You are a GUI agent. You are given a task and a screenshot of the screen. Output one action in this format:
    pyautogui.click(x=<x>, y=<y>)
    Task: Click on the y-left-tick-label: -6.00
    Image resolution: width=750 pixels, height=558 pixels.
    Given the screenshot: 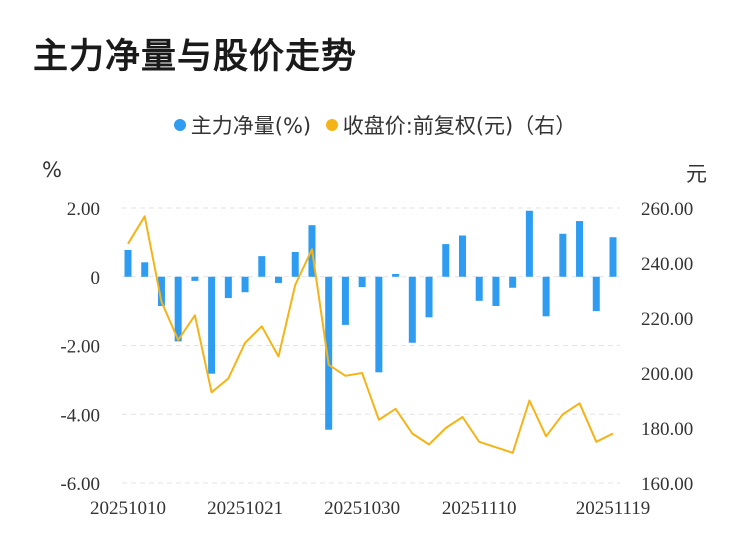 What is the action you would take?
    pyautogui.click(x=80, y=484)
    